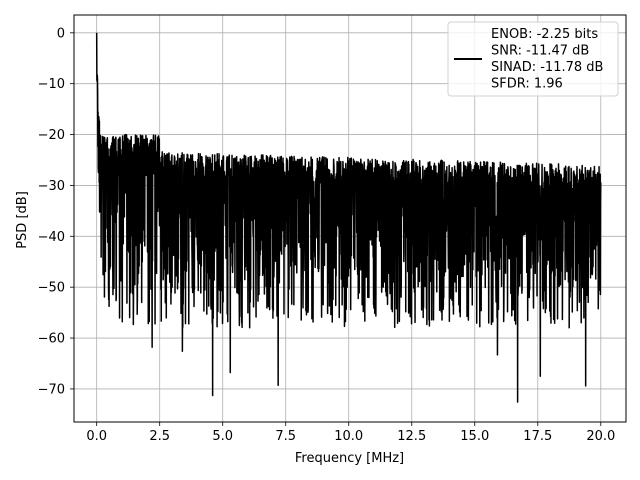 Image resolution: width=640 pixels, height=480 pixels. Describe the element at coordinates (51, 339) in the screenshot. I see `y-tick-label: −60` at that location.